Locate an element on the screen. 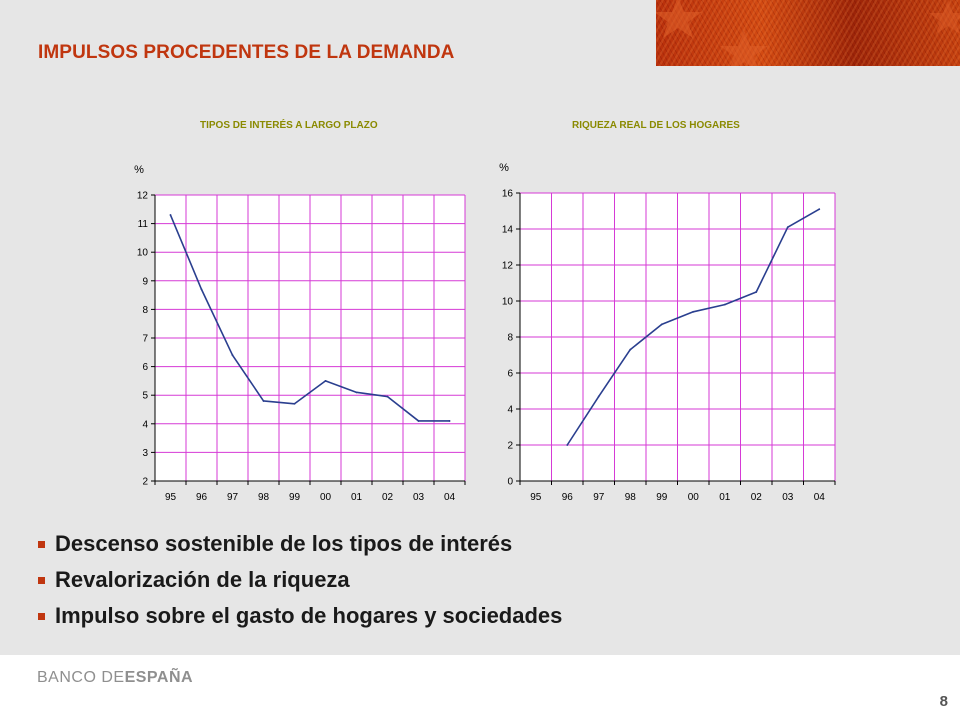 The width and height of the screenshot is (960, 720). bullet-item: Revalorización de la riqueza is located at coordinates (300, 580).